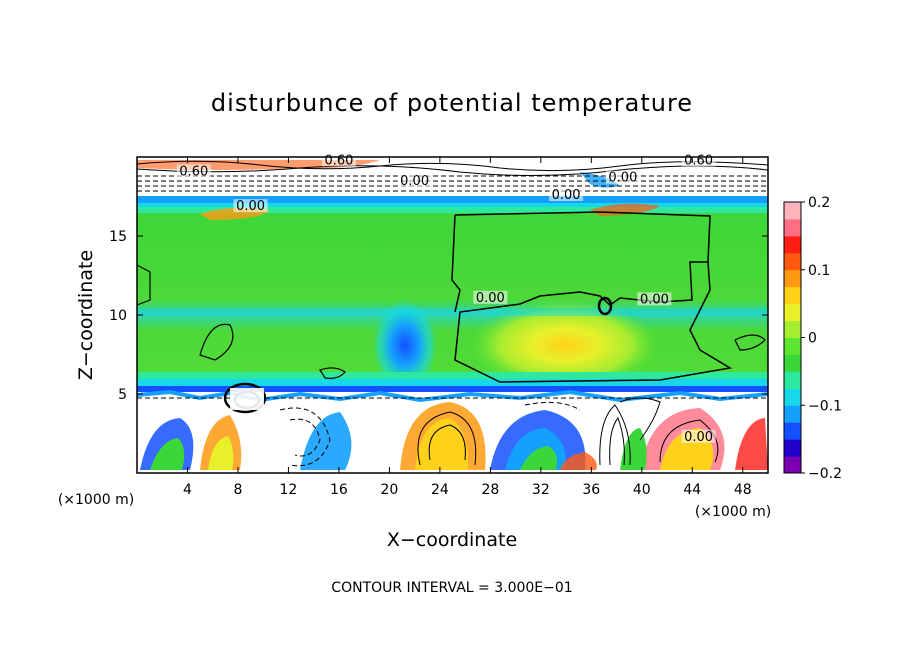  Describe the element at coordinates (825, 406) in the screenshot. I see `colorbar-tick-label: −0.1` at that location.